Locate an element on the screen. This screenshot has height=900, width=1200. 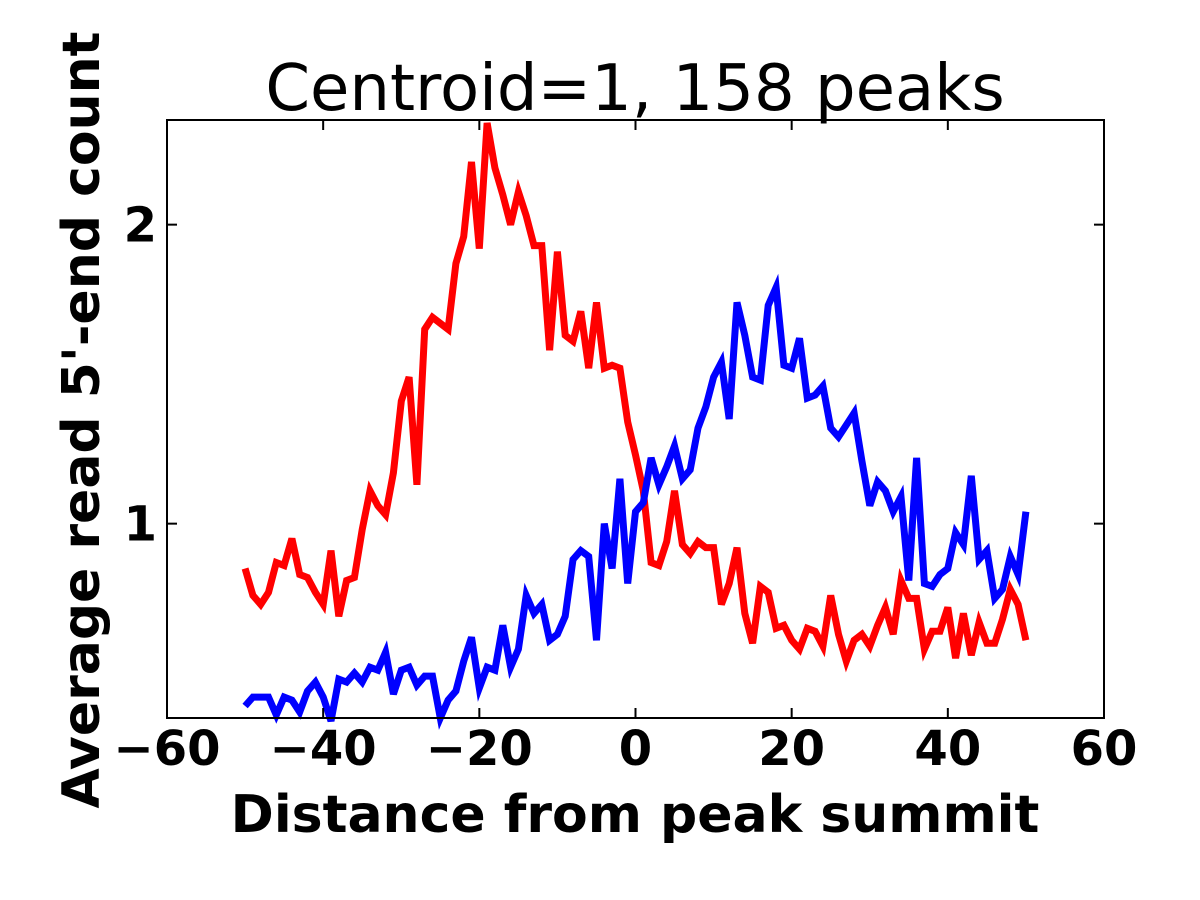
chart-title: Centroid=1, 158 peaks is located at coordinates (634, 89).